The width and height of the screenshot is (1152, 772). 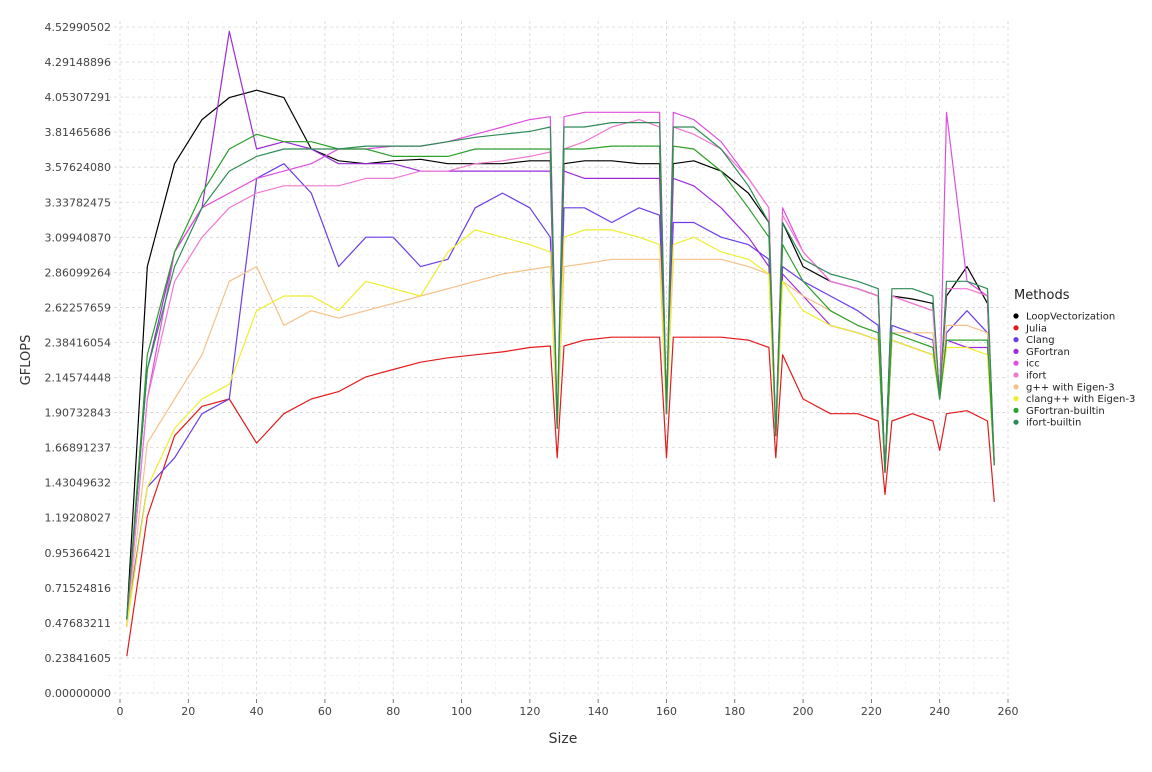 I want to click on y-tick-label: 1.19208027, so click(x=78, y=518).